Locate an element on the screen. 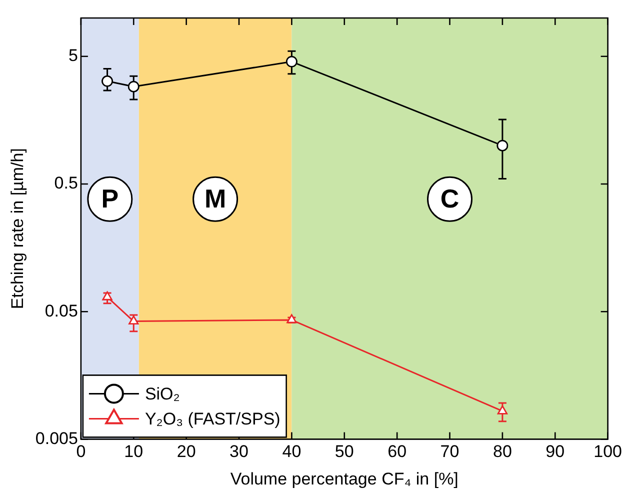 This screenshot has width=625, height=494. y-tick-label: 0.05 is located at coordinates (61, 310).